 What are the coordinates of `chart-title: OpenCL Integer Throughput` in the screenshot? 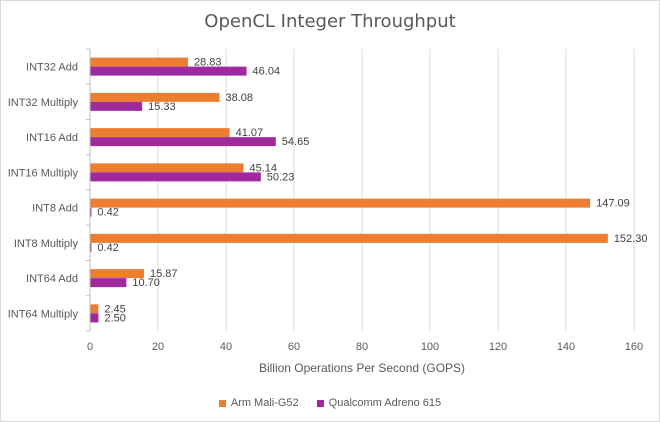 It's located at (330, 21).